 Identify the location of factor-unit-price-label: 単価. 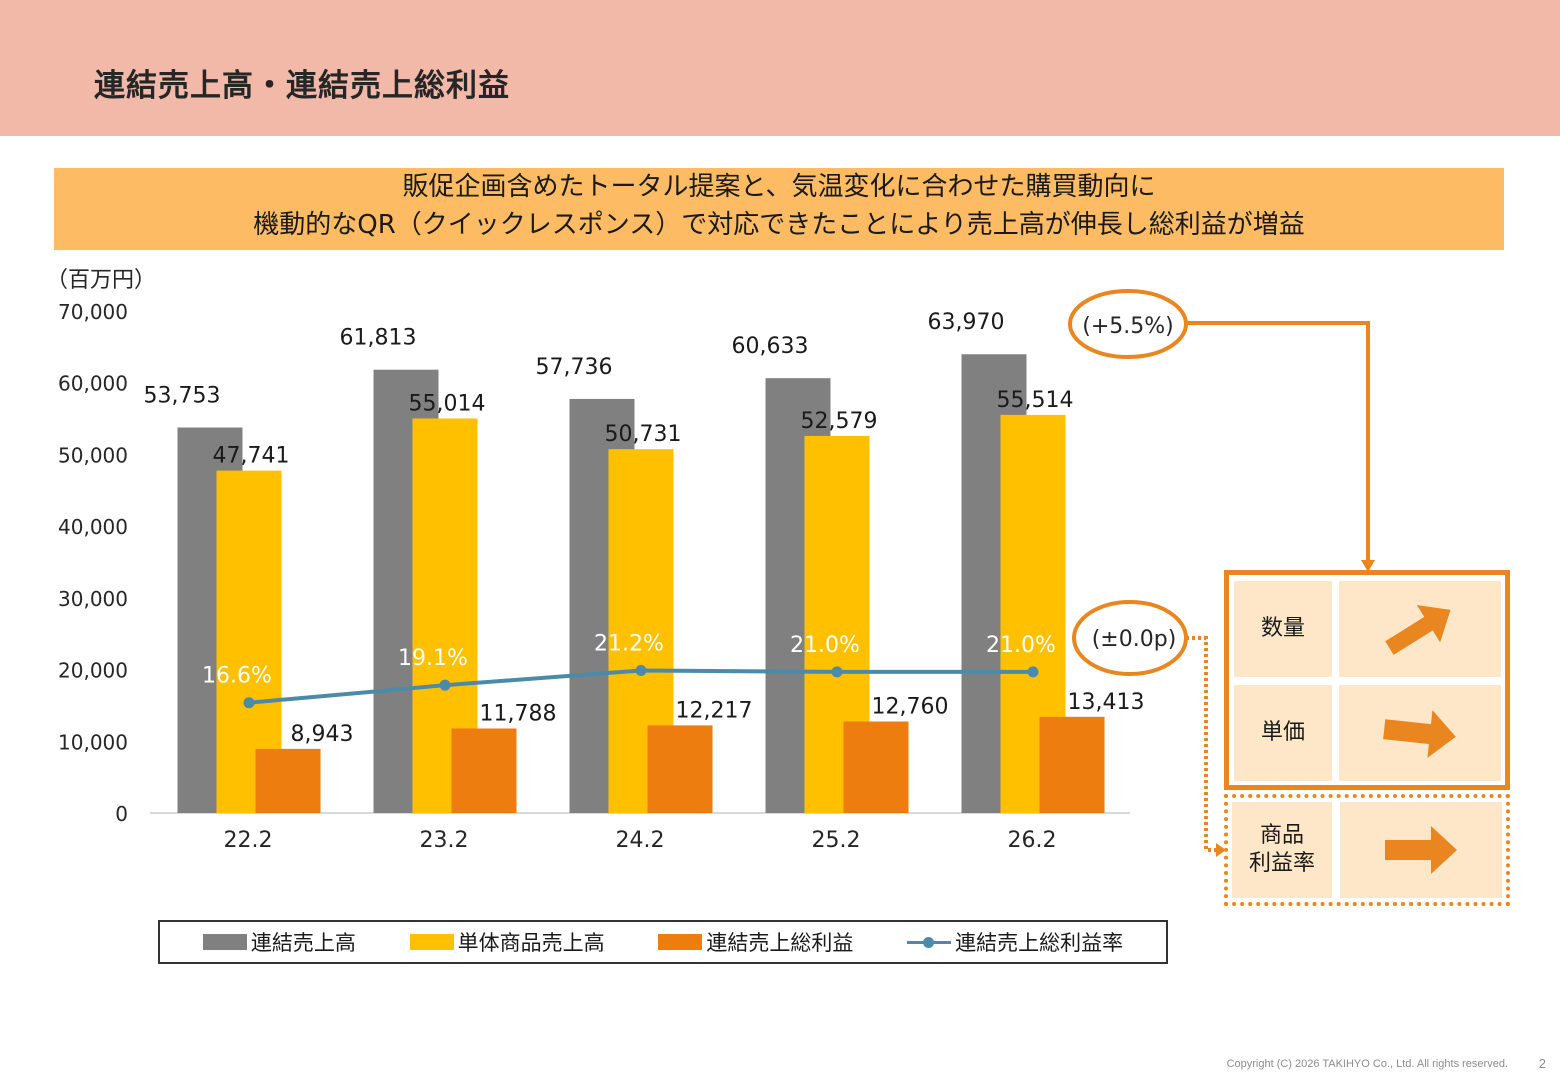
(1283, 733).